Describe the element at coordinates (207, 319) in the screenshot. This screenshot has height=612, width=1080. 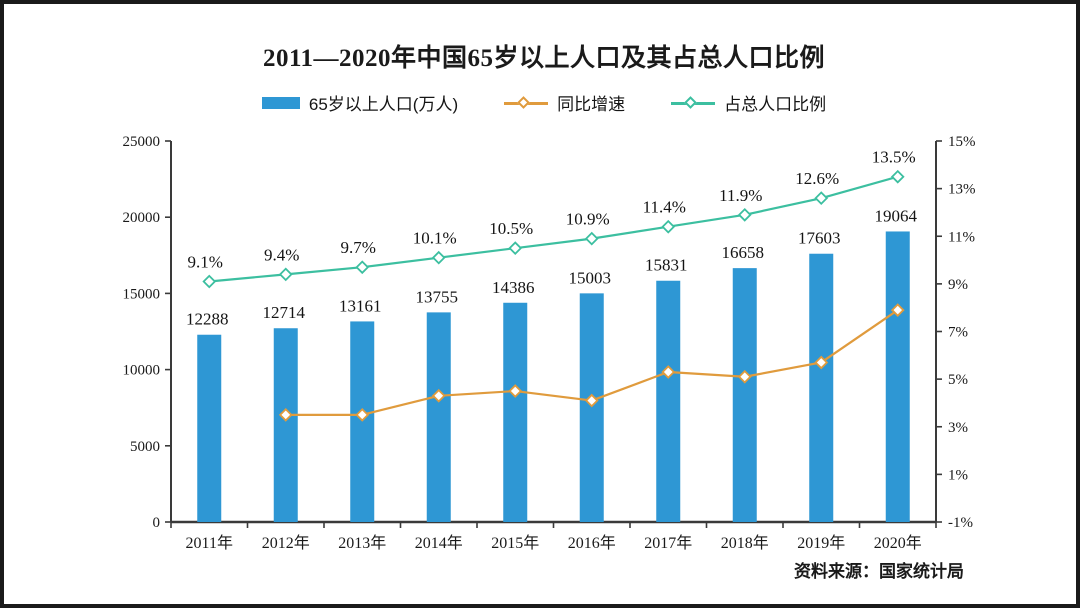
I see `bar-value-label: 12288` at that location.